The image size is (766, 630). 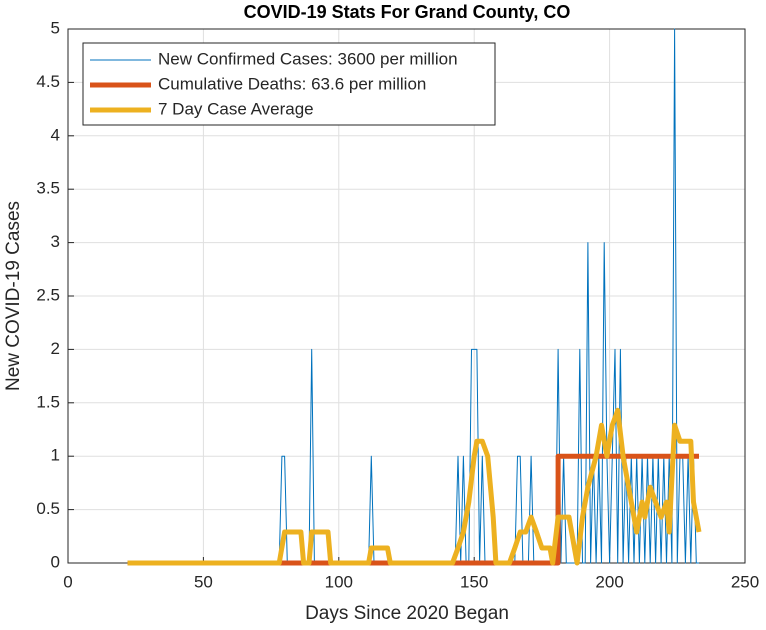 I want to click on legend-label: Cumulative Deaths: 63.6 per million, so click(x=292, y=83).